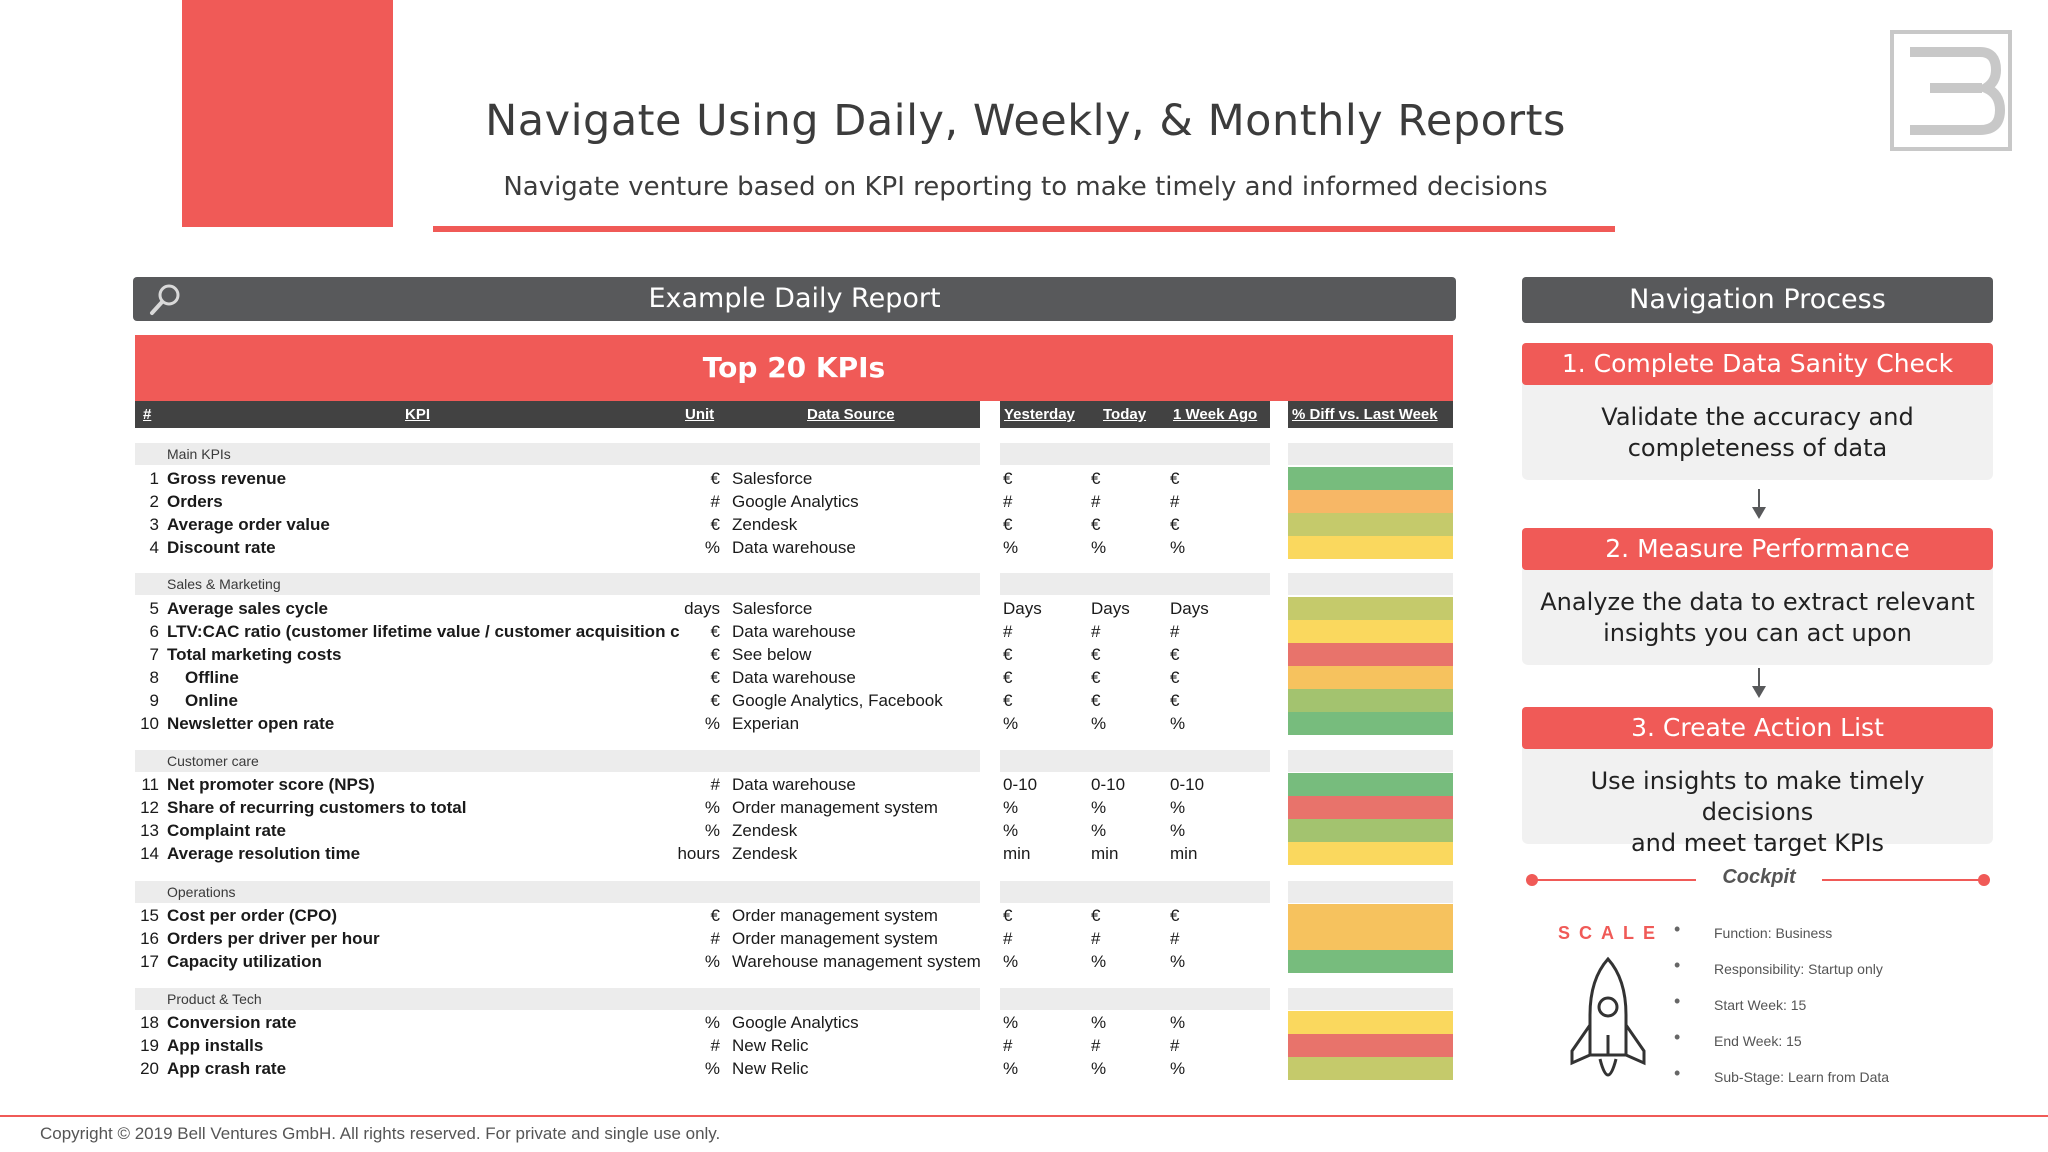 This screenshot has width=2048, height=1152. I want to click on section-label: Sales & Marketing, so click(224, 584).